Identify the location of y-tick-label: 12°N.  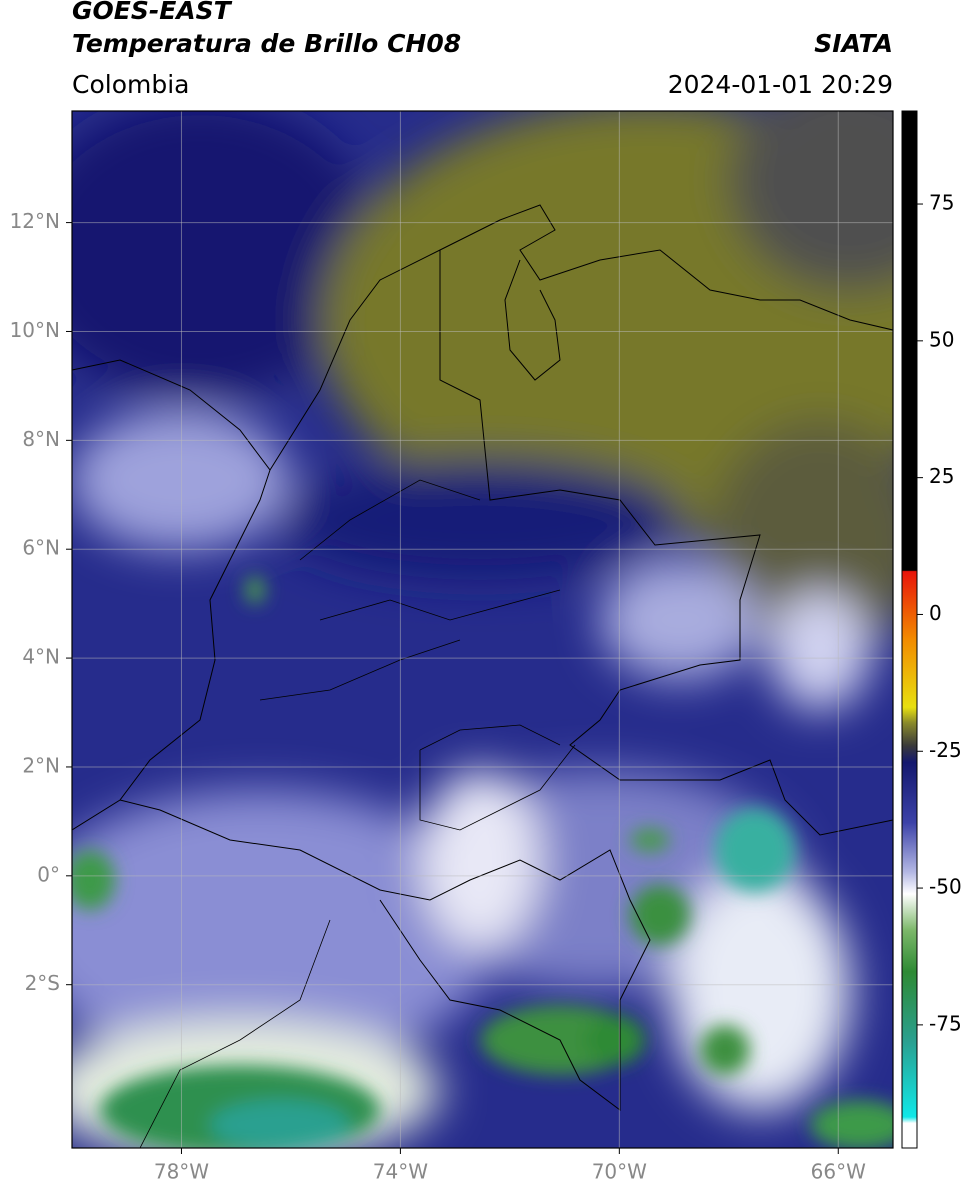
(35, 221).